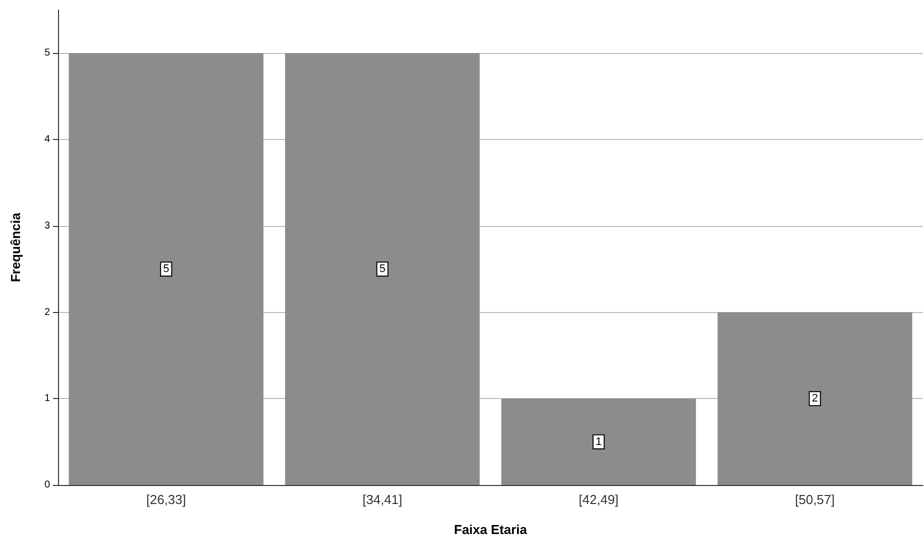 The image size is (924, 549). I want to click on y-tick-label: 2, so click(47, 312).